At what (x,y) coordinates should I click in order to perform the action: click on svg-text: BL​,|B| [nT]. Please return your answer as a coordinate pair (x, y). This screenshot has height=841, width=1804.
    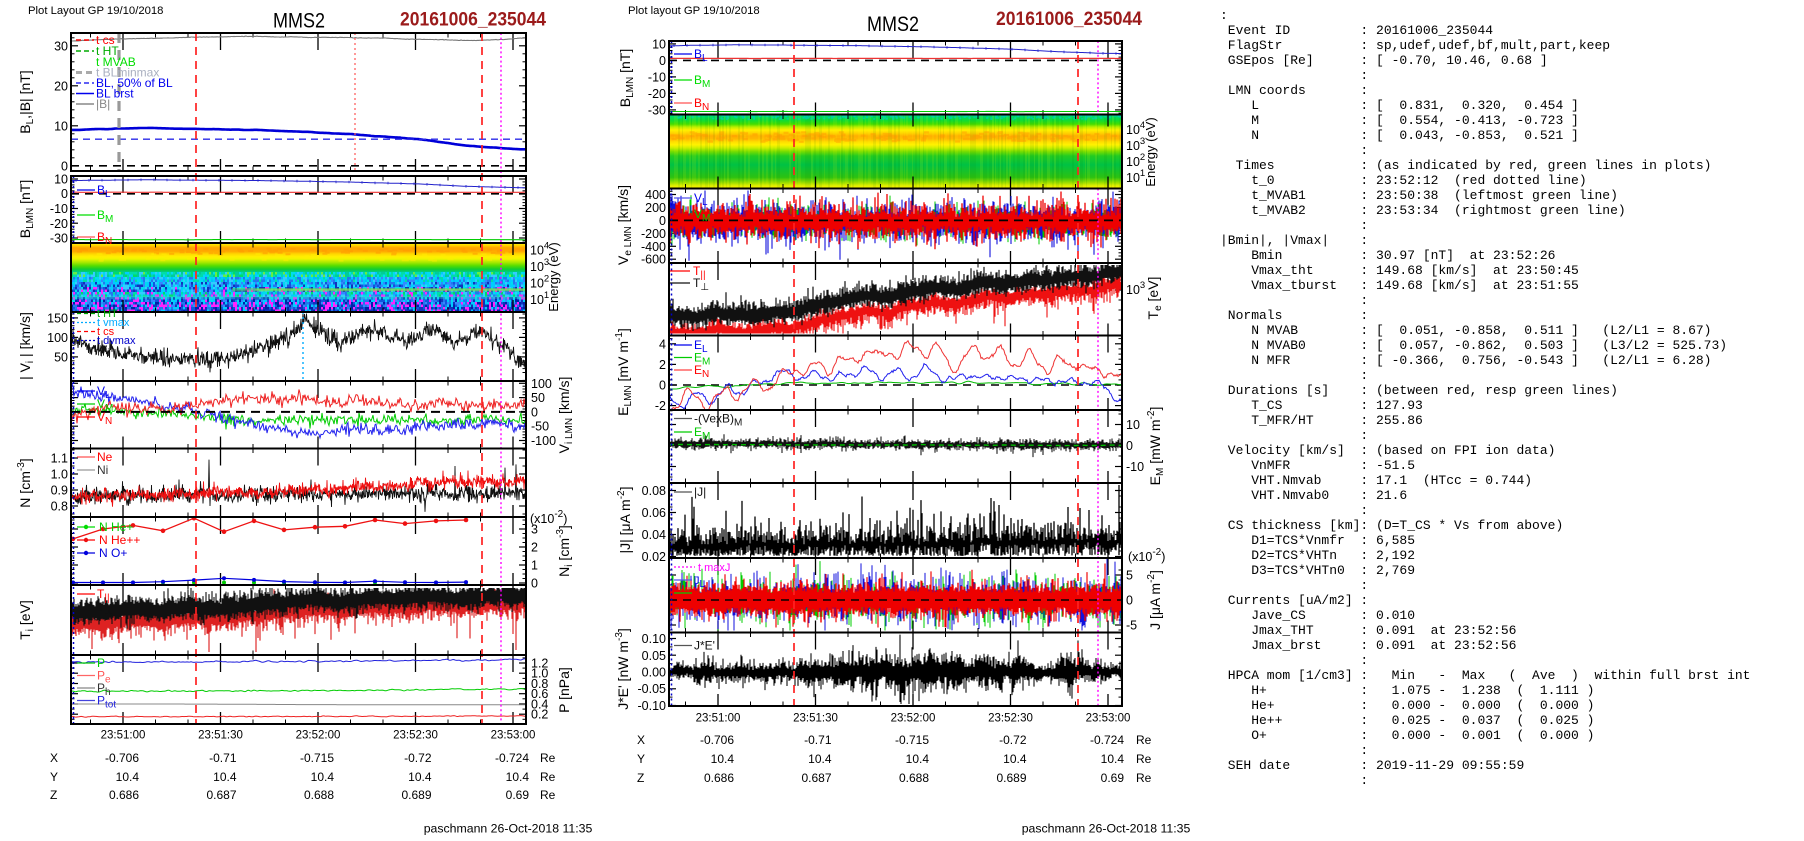
    Looking at the image, I should click on (26, 101).